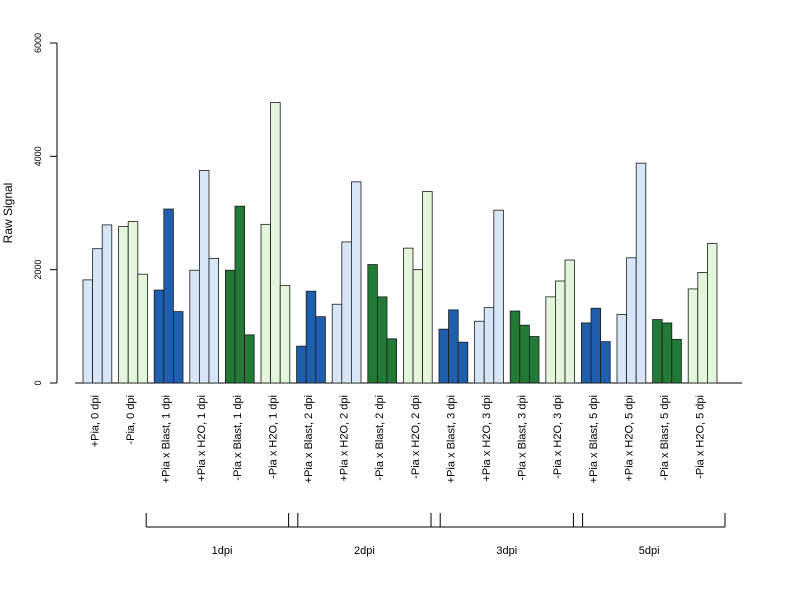 Image resolution: width=800 pixels, height=600 pixels. Describe the element at coordinates (38, 156) in the screenshot. I see `y-tick-label: 4000` at that location.